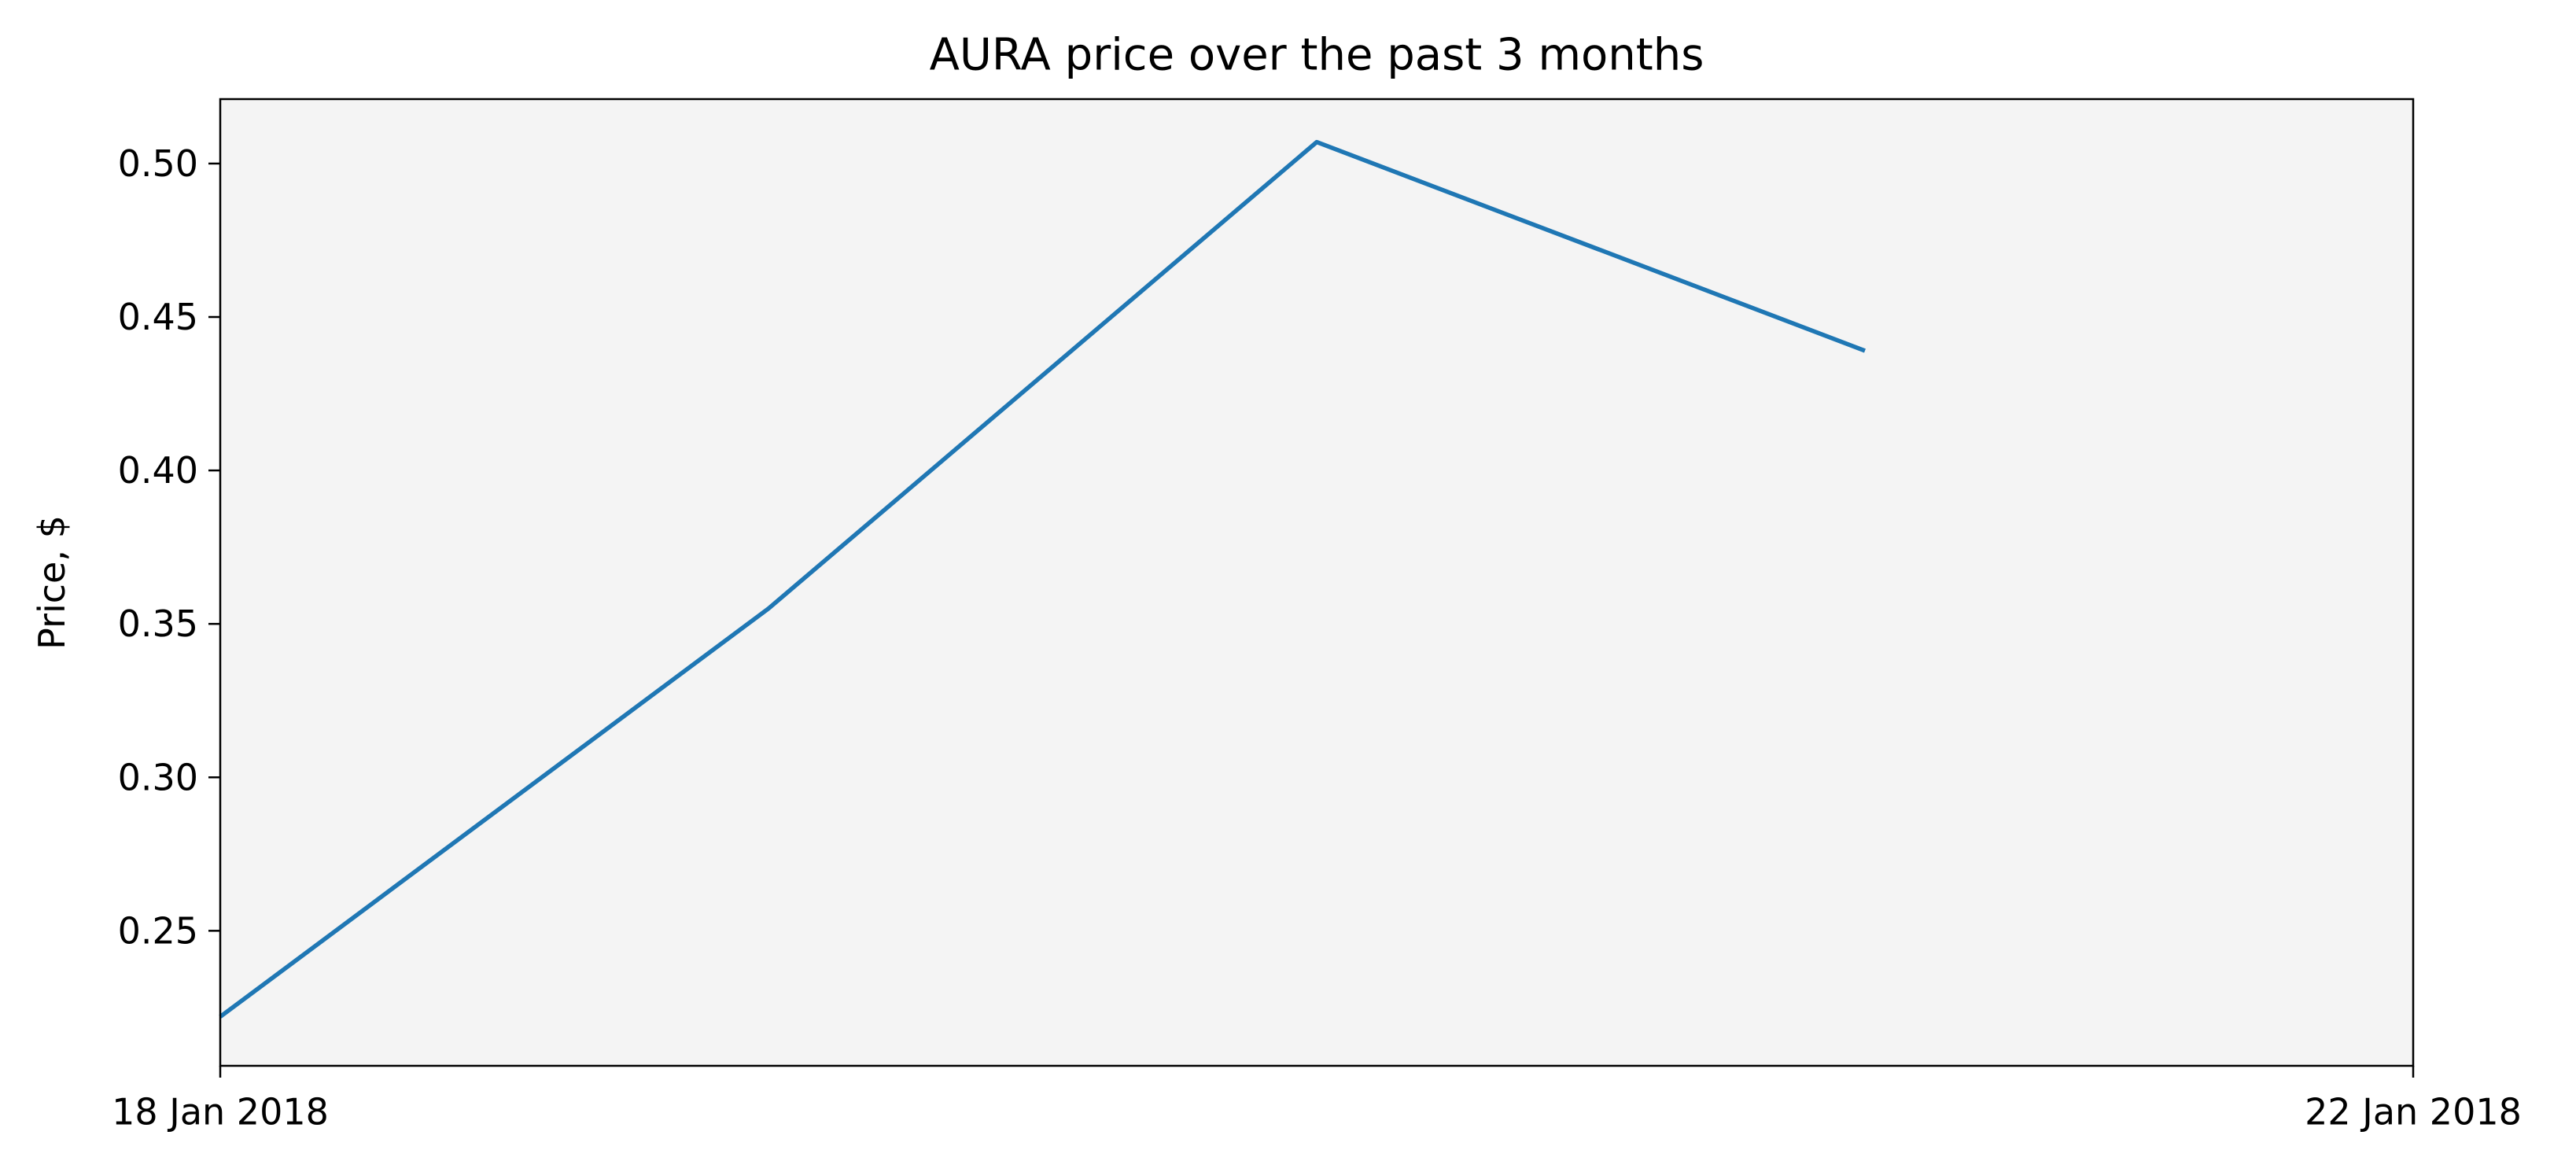 Image resolution: width=2576 pixels, height=1172 pixels. Describe the element at coordinates (158, 930) in the screenshot. I see `y-tick-label: 0.25` at that location.